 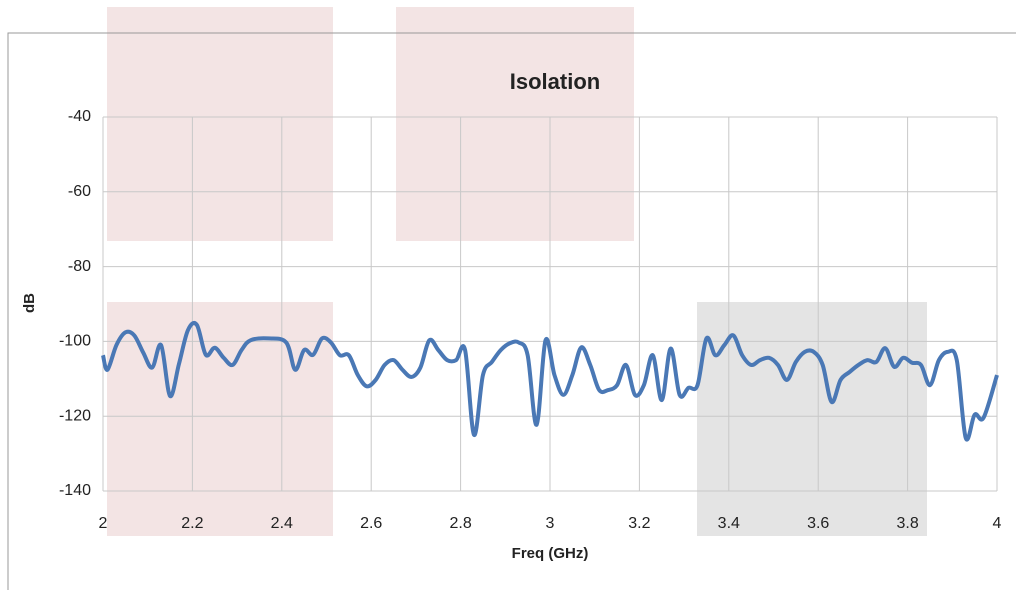 What do you see at coordinates (907, 523) in the screenshot?
I see `x-tick-label: 3.8` at bounding box center [907, 523].